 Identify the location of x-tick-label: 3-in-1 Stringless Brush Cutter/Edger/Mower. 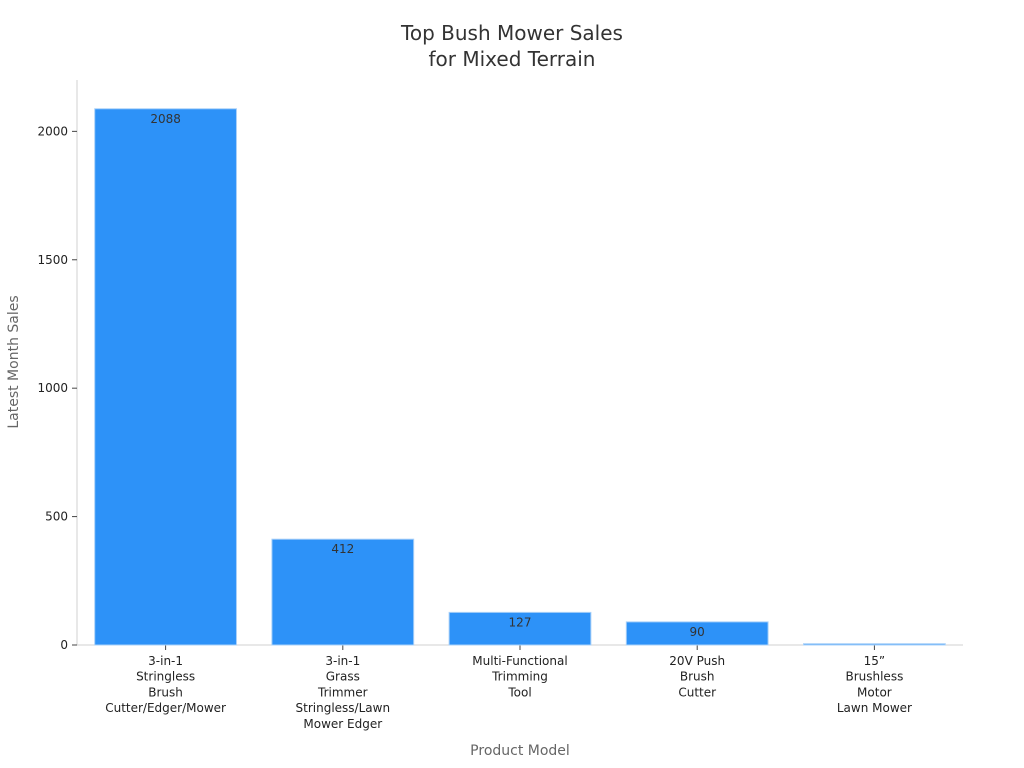
(165, 684).